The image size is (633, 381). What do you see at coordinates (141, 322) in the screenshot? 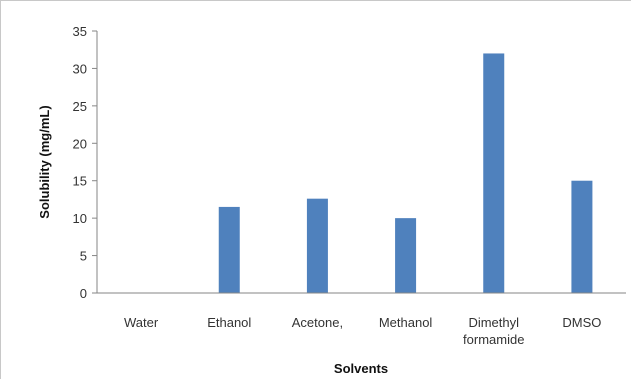
I see `x-tick-label: Water` at bounding box center [141, 322].